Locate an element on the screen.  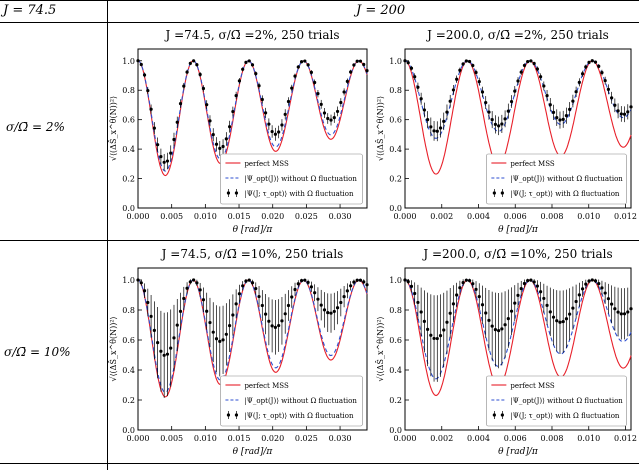
y-tick-label: 0.0 is located at coordinates (128, 430).